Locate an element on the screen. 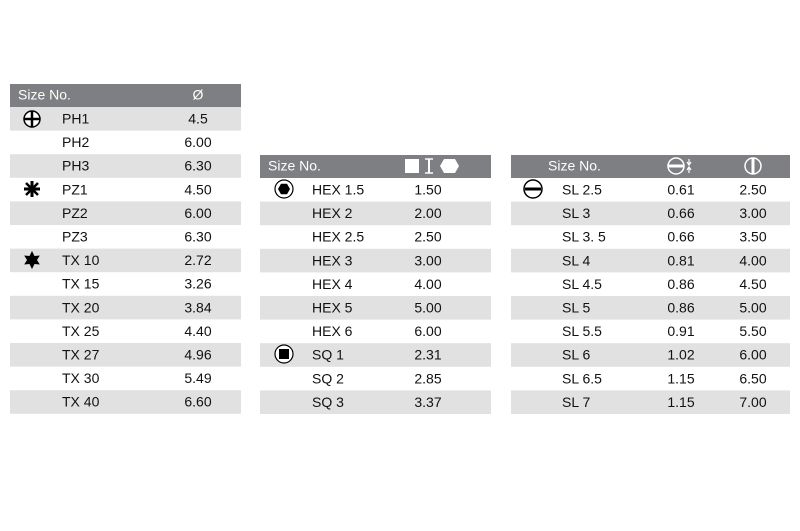  cell: TX 27 is located at coordinates (81, 355).